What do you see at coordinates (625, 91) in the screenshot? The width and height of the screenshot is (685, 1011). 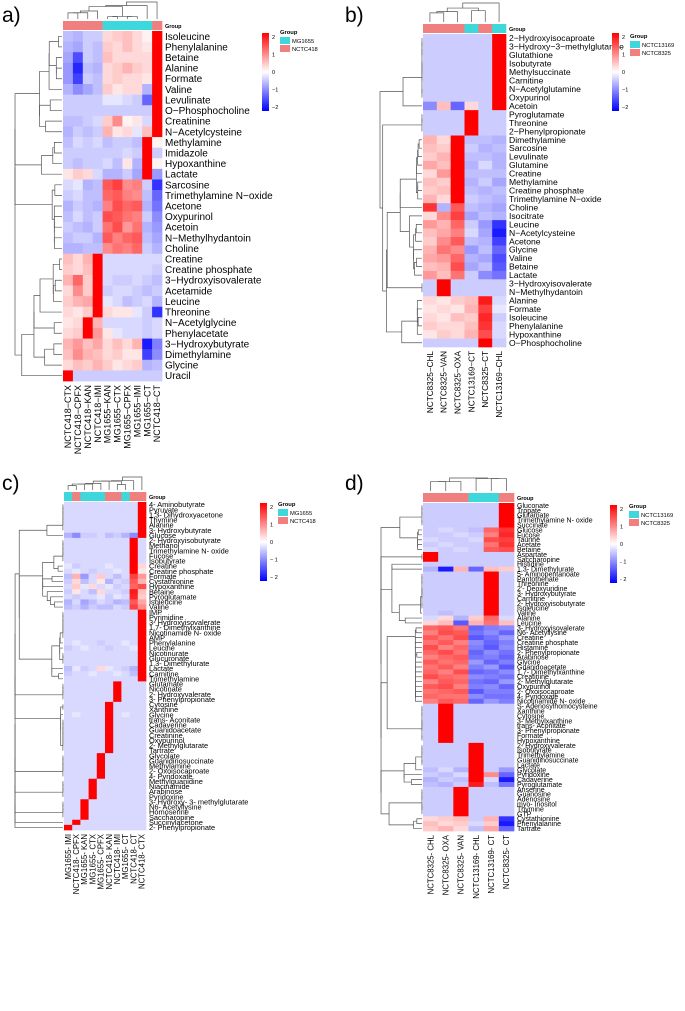 I see `color-scale-tick-label: −1` at bounding box center [625, 91].